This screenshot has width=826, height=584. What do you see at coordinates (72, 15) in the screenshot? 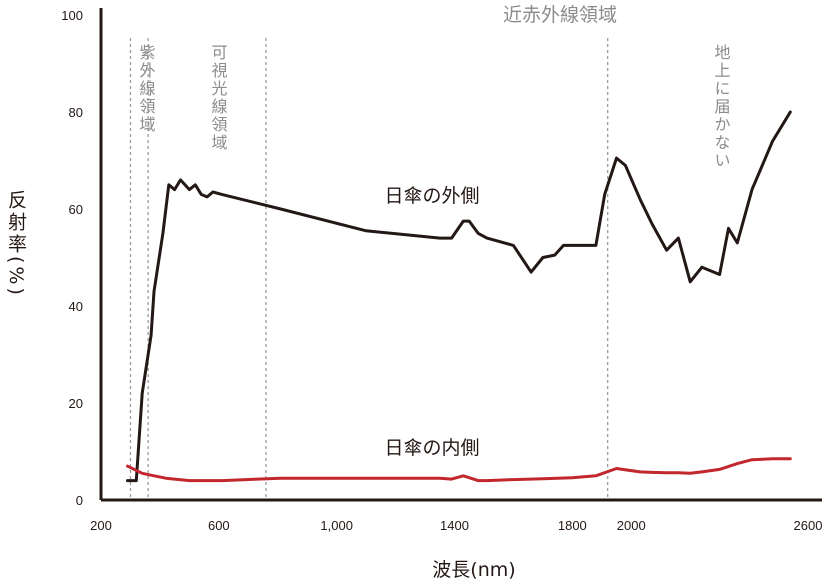
I see `y-tick-label: 100` at bounding box center [72, 15].